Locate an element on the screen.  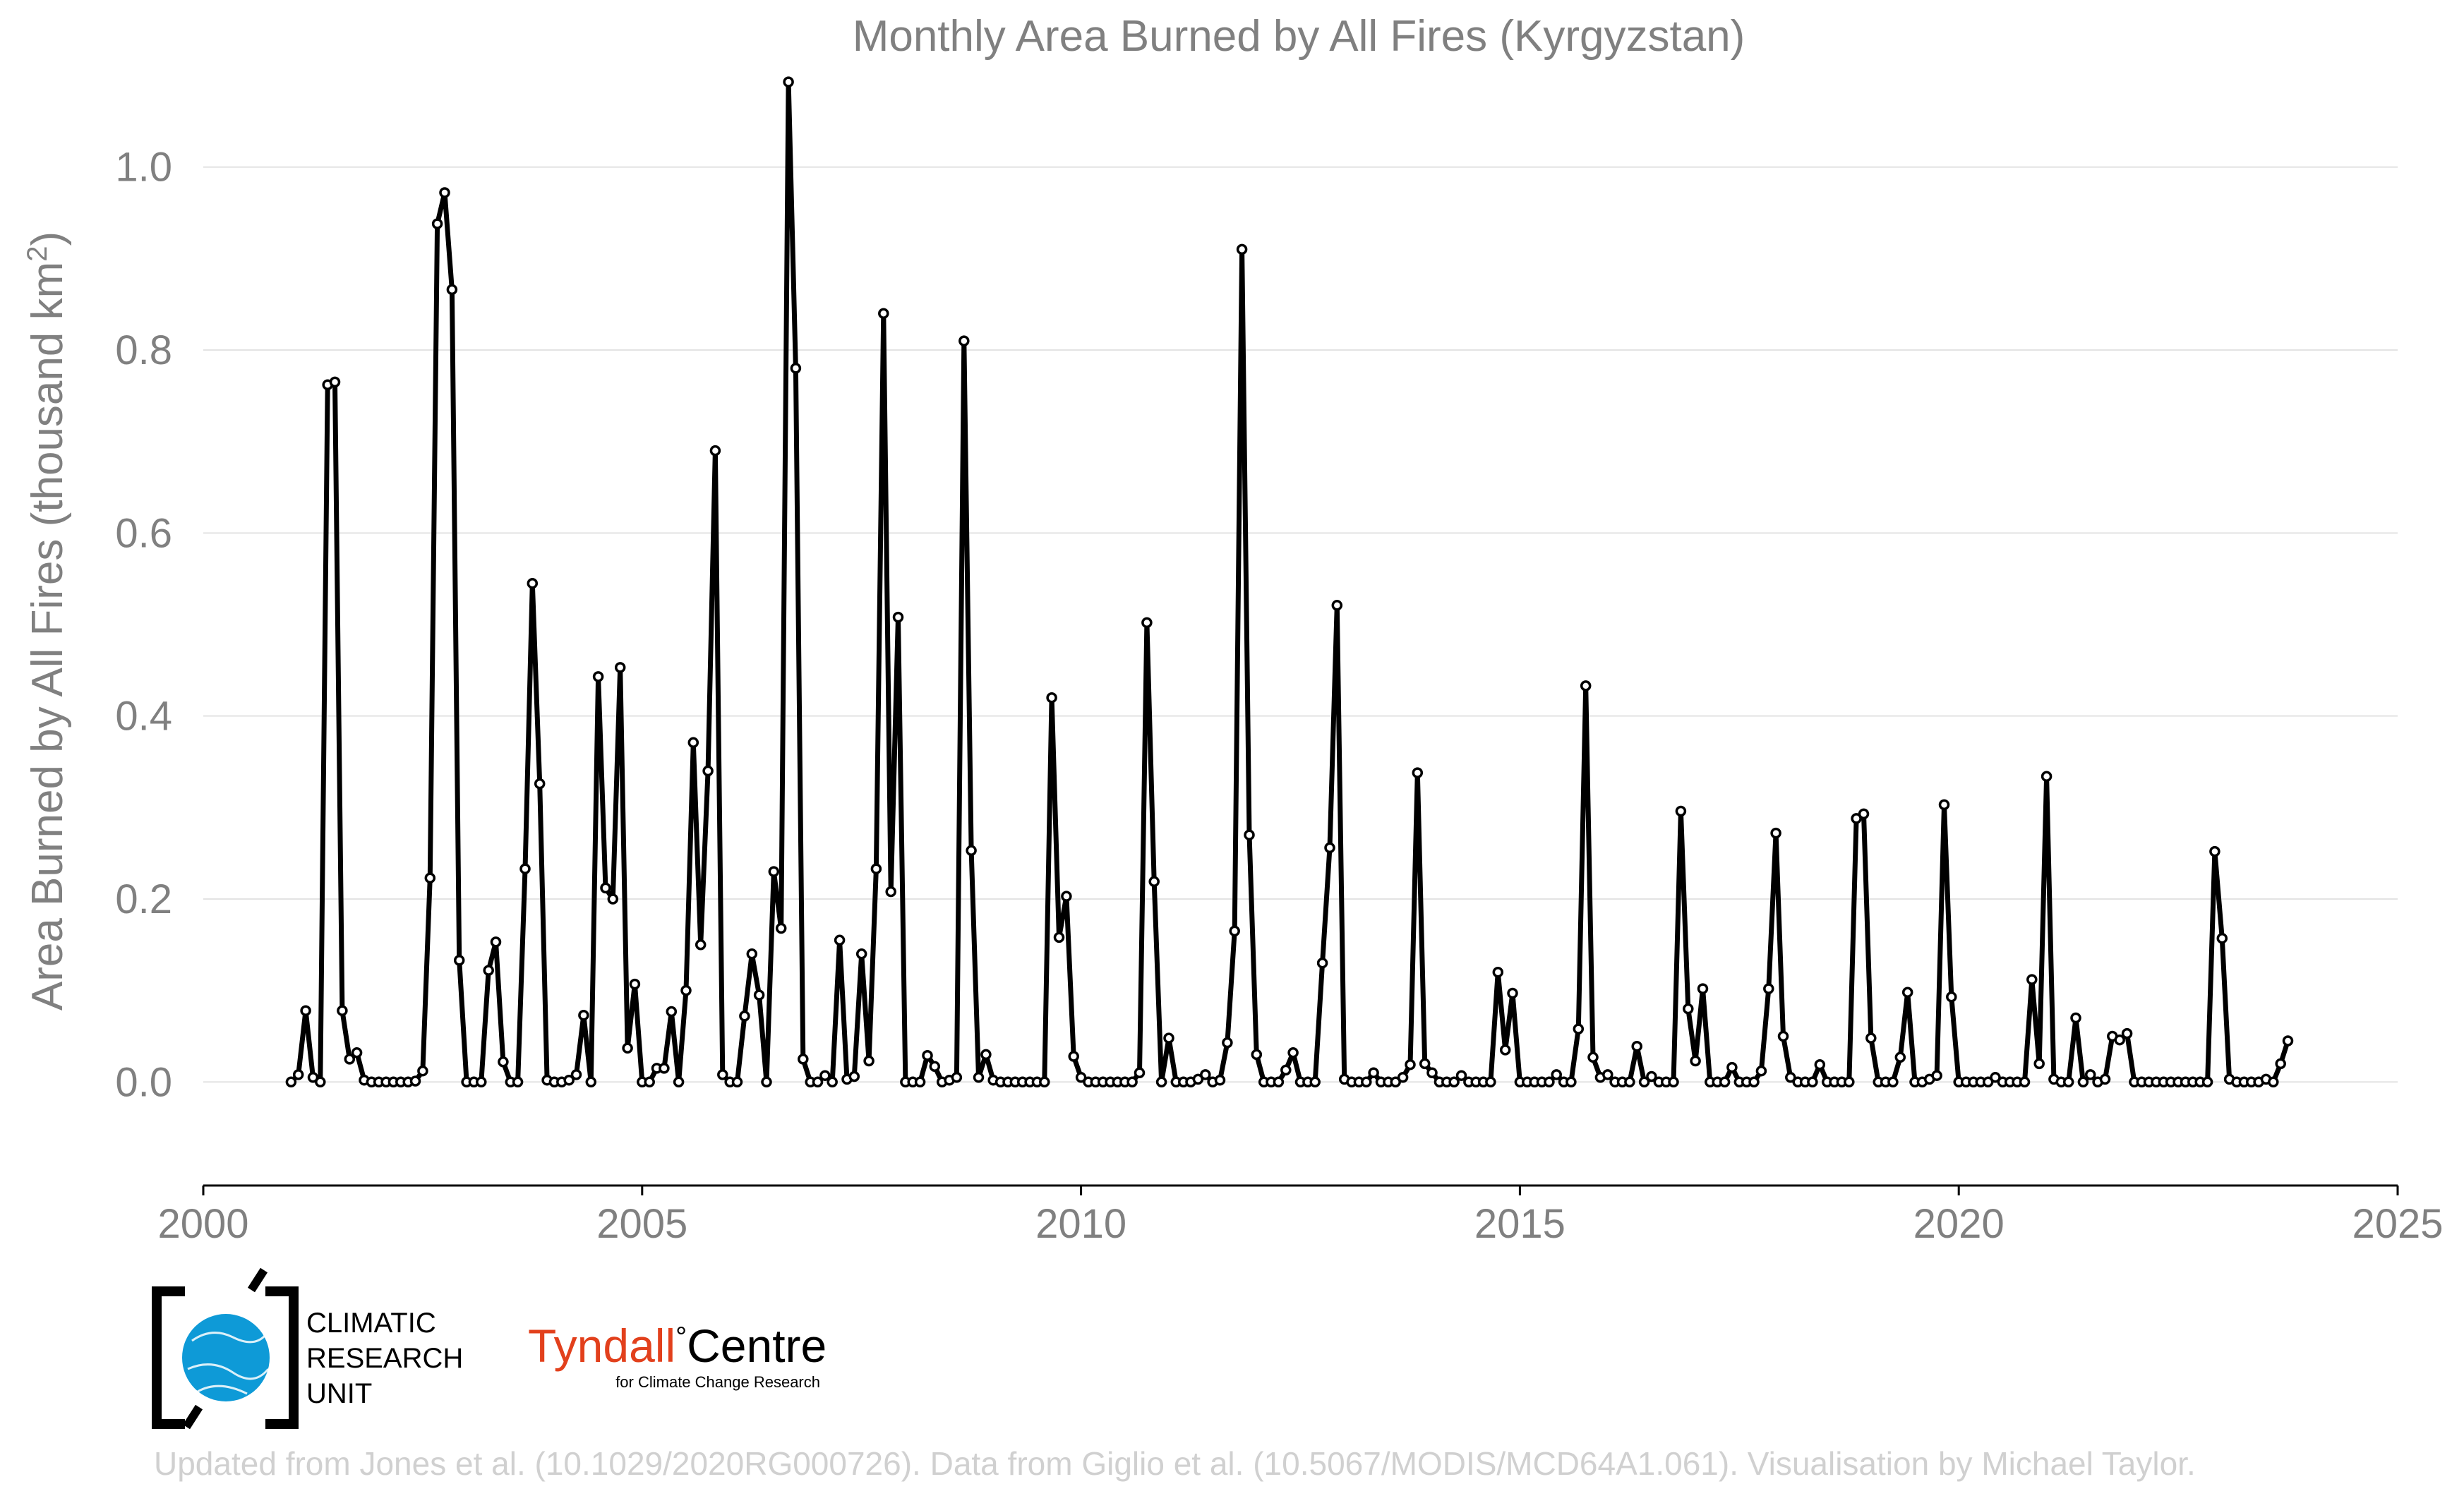
x-tick-label: 2015 is located at coordinates (1519, 1224).